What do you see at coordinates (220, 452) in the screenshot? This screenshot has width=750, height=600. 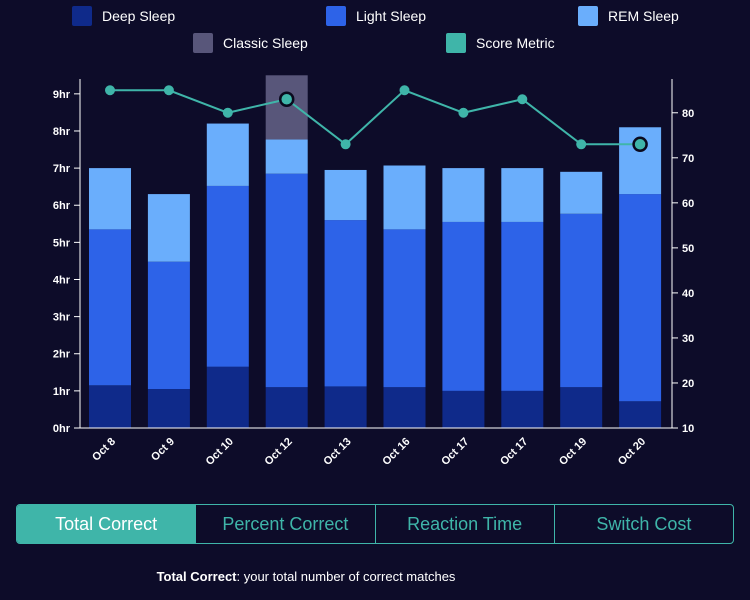 I see `x-tick-label: Oct 10` at bounding box center [220, 452].